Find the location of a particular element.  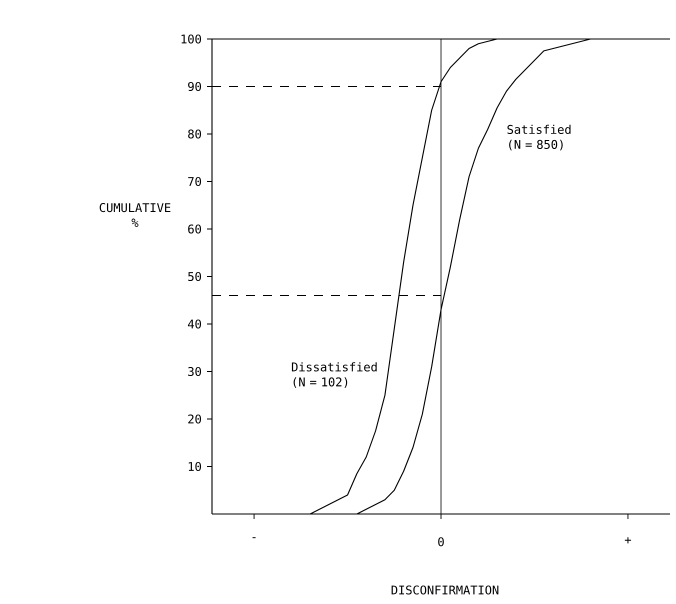

y-axis-title: CUMULATIVE % is located at coordinates (135, 215).